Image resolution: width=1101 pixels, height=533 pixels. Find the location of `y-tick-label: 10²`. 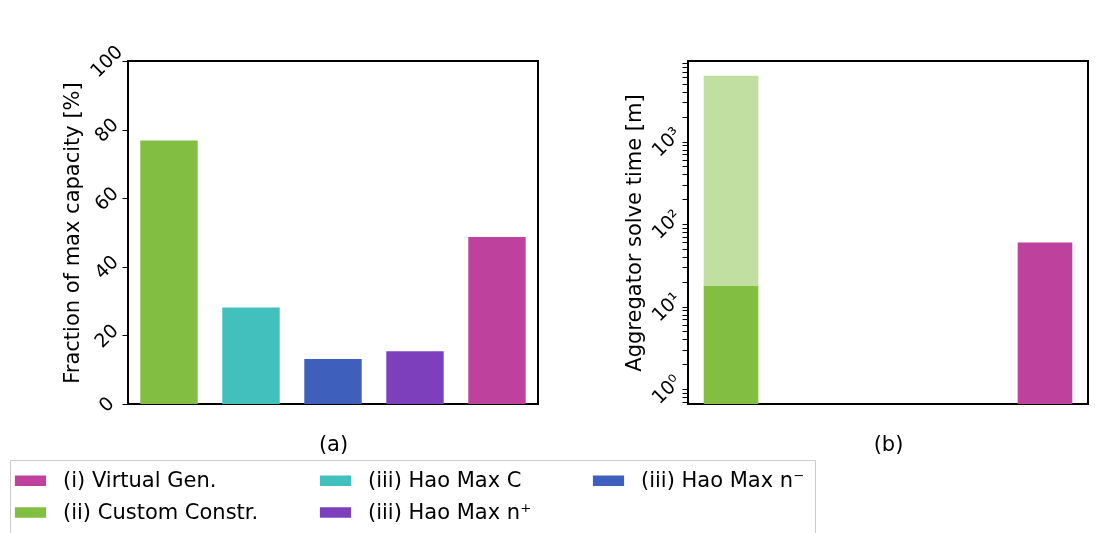

y-tick-label: 10² is located at coordinates (665, 223).